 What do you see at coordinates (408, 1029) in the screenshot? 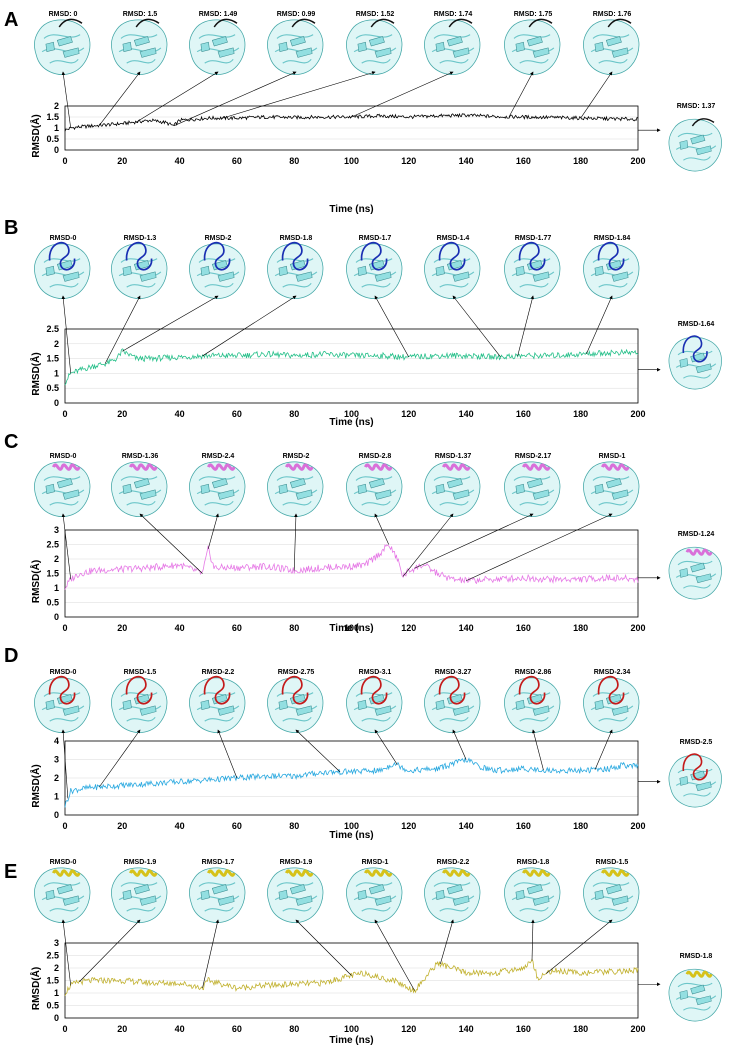
I see `x-tick-label: 120` at bounding box center [408, 1029].